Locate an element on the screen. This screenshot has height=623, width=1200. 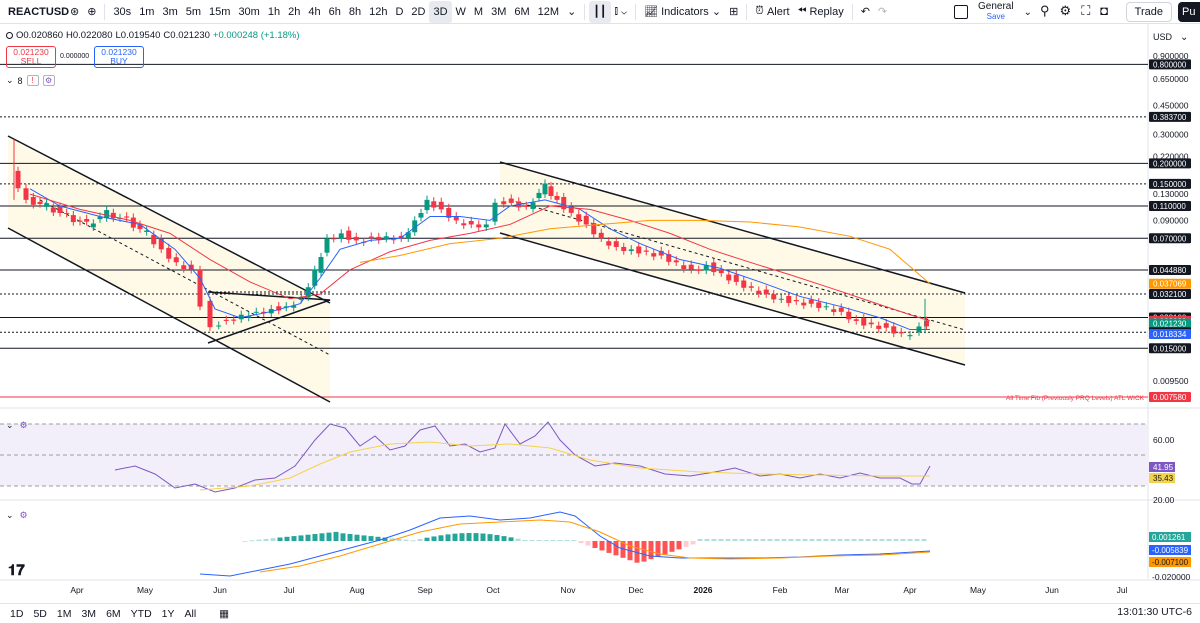
range-5d: 5D is located at coordinates (40, 613).